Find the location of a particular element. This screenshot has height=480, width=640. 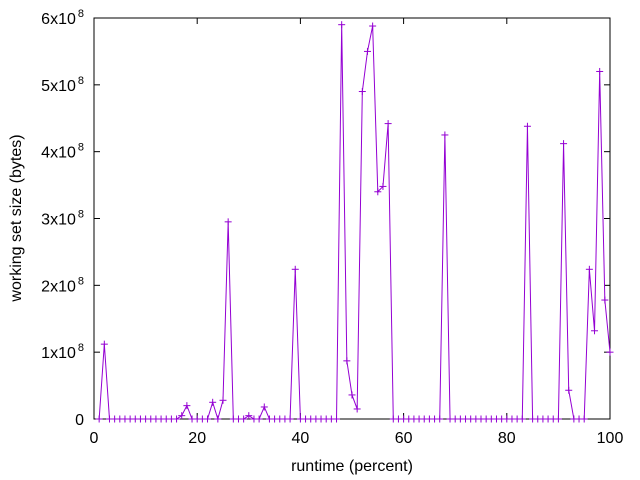

x-axis-label: runtime (percent) is located at coordinates (352, 466).